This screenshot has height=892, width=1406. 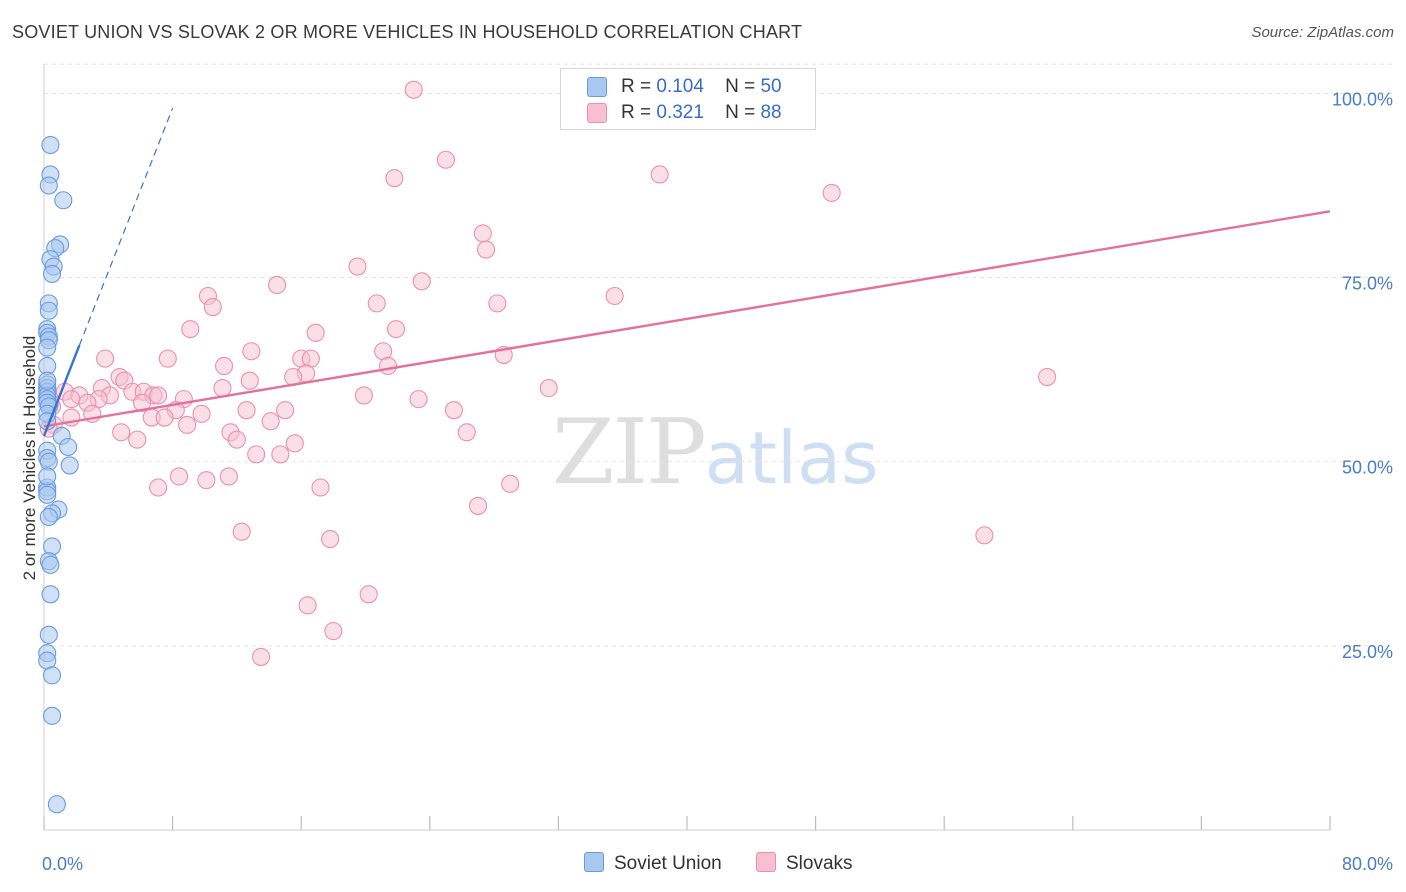 What do you see at coordinates (1367, 652) in the screenshot?
I see `y-tick-label: 25.0%` at bounding box center [1367, 652].